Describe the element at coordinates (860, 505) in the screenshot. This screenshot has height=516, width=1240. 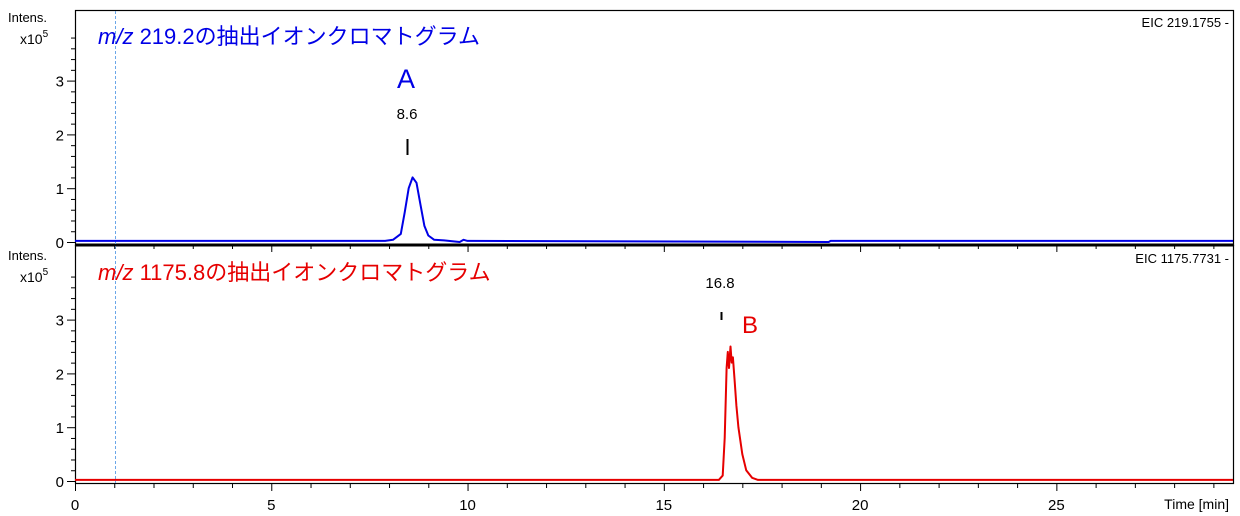
I see `x-tick-label: 20` at that location.